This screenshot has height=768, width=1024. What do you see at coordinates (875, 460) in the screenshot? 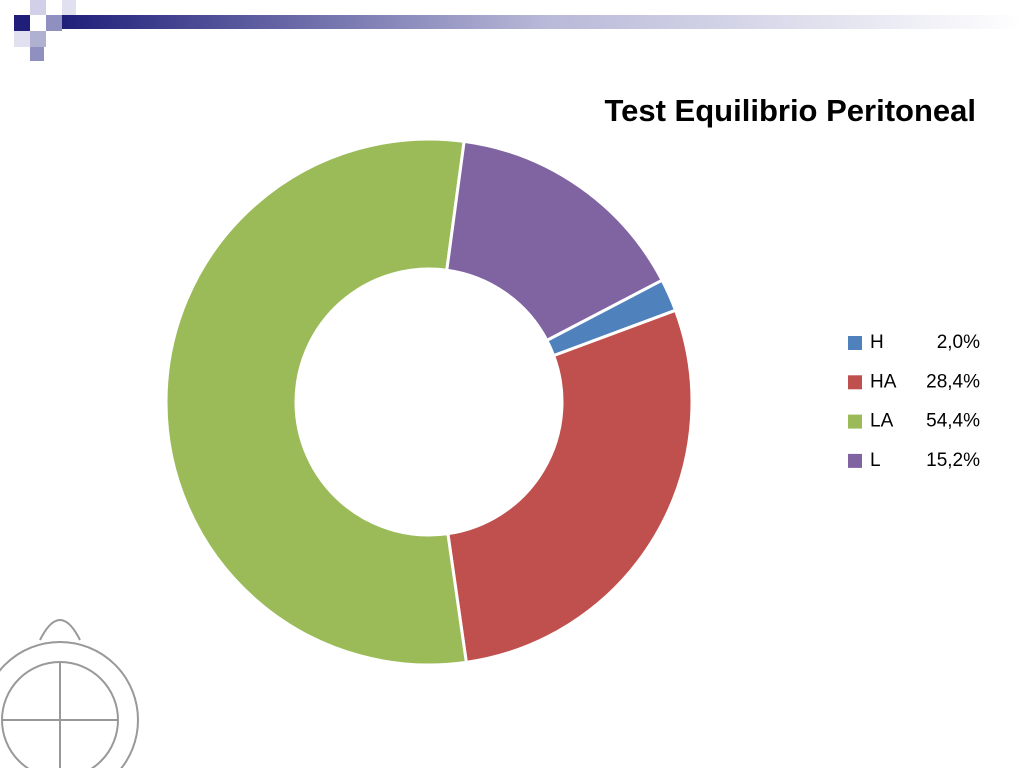
I see `legend-label: L` at bounding box center [875, 460].